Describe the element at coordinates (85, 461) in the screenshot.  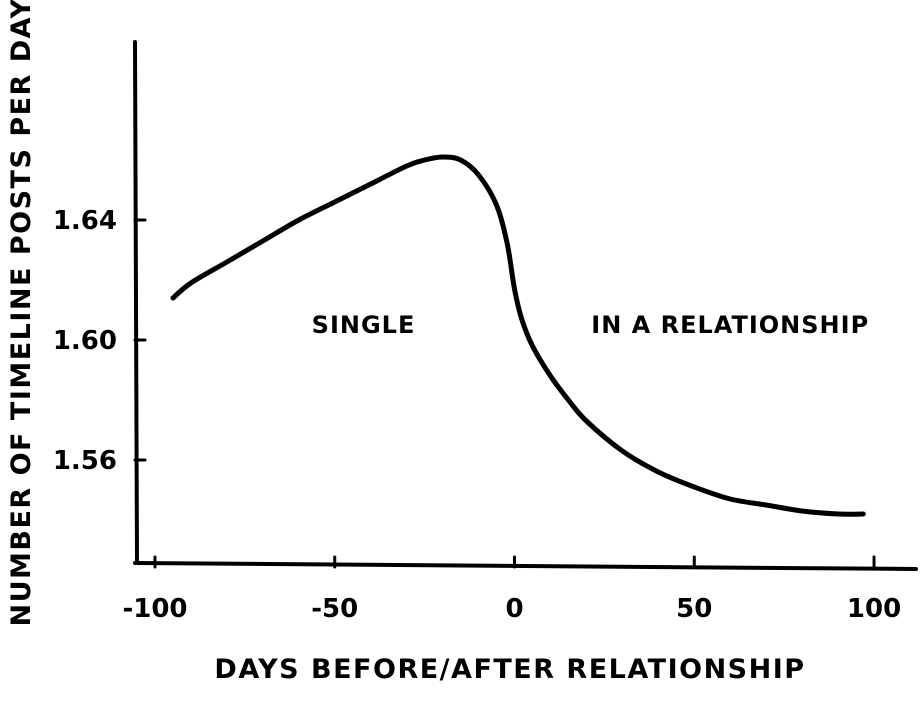
I see `y-tick-label: 1.56` at that location.